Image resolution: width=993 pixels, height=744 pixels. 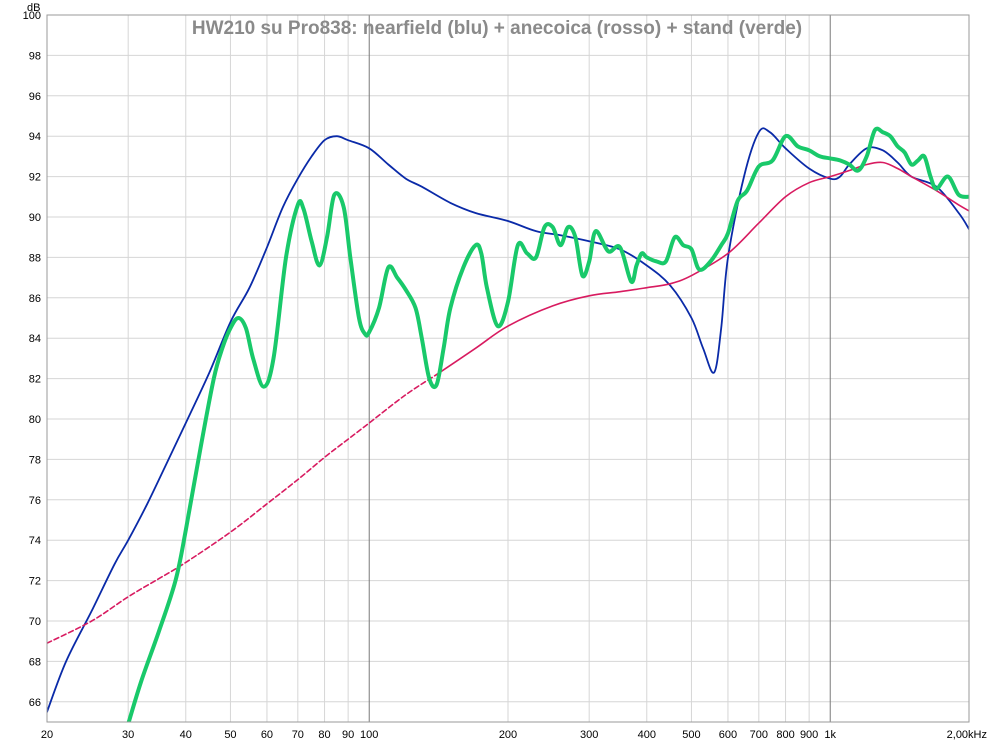 What do you see at coordinates (508, 735) in the screenshot?
I see `x-tick-label: 200` at bounding box center [508, 735].